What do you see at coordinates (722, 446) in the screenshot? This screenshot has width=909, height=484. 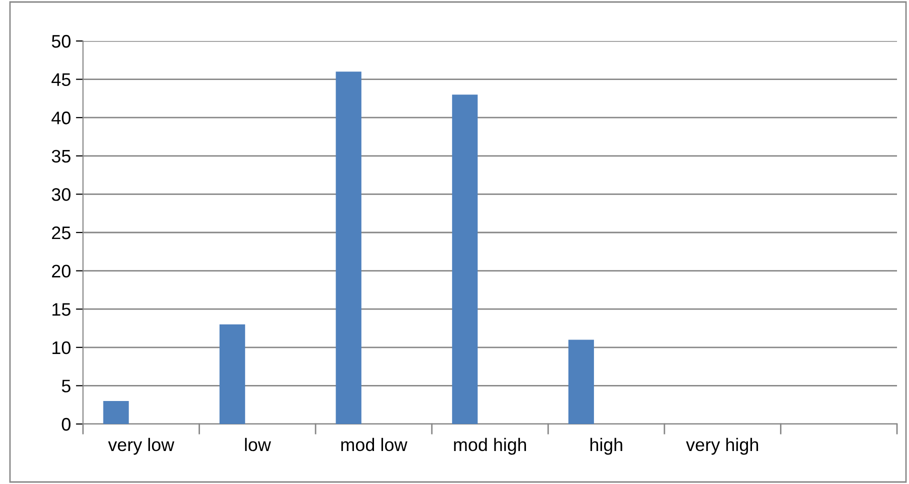 I see `x-tick-label: very high` at bounding box center [722, 446].